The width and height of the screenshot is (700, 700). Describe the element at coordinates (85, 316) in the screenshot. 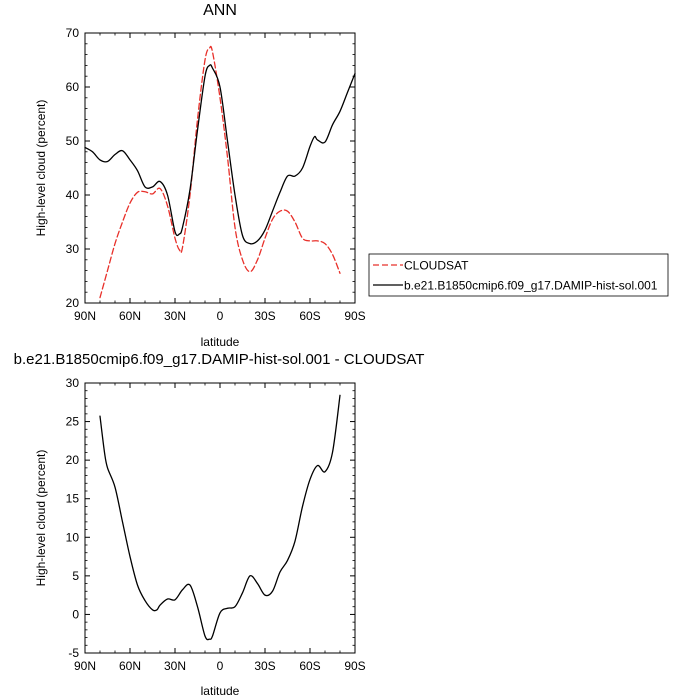

I see `top-chart-x-tick-label: 90N` at that location.